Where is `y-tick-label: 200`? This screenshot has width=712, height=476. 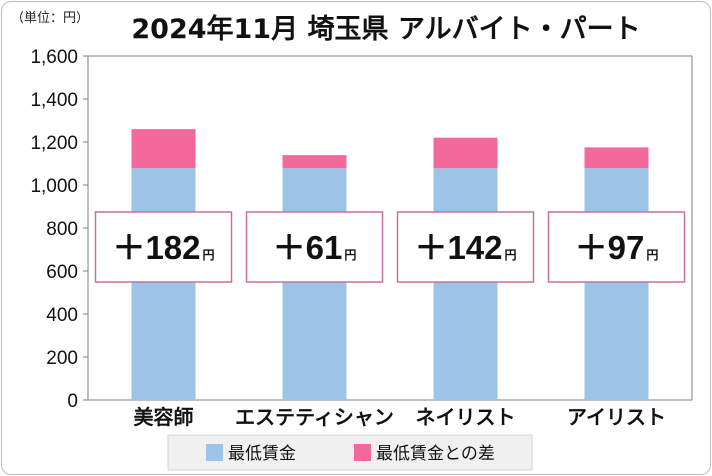 y-tick-label: 200 is located at coordinates (62, 358).